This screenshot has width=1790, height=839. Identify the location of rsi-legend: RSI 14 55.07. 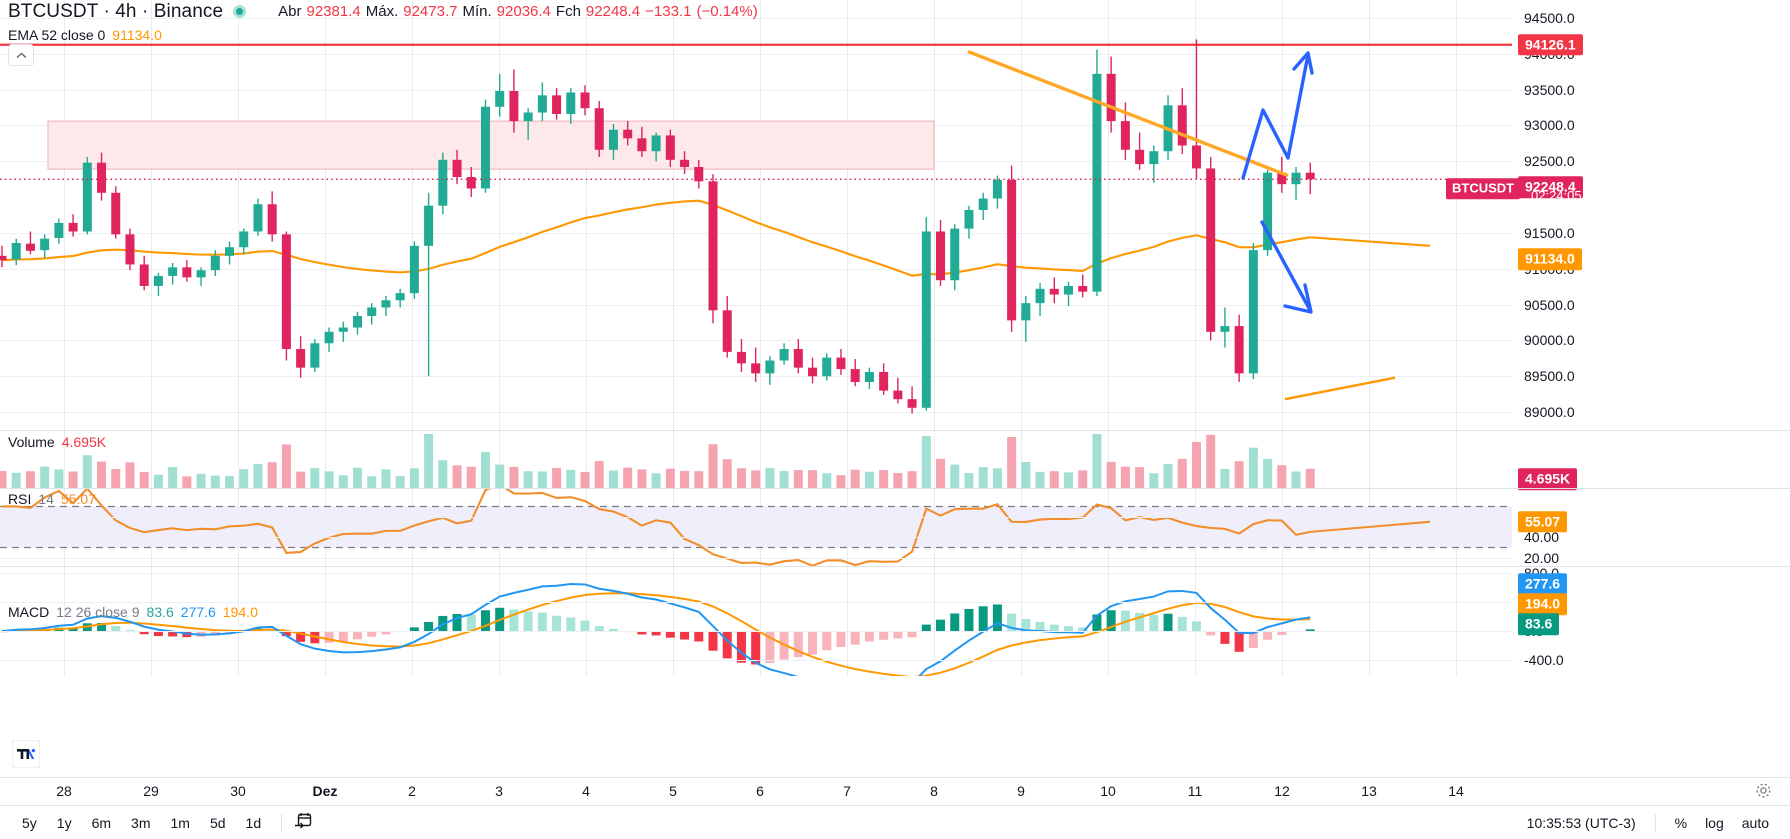
(52, 499).